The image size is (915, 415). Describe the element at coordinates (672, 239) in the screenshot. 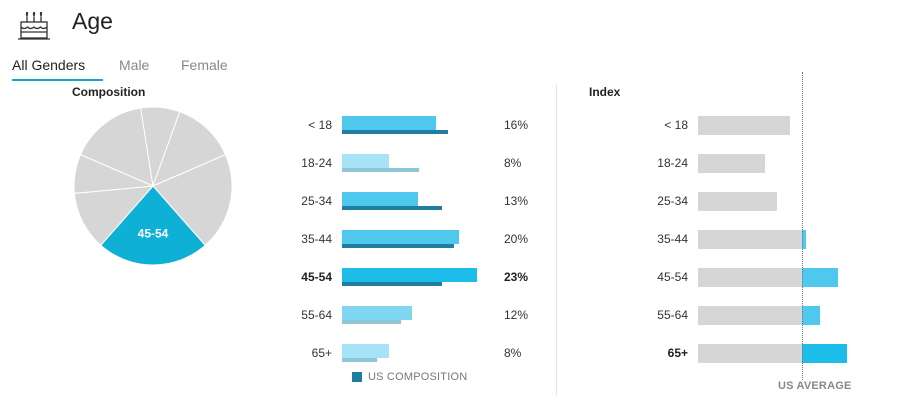

I see `index-row-label-35-44: 35-44` at that location.